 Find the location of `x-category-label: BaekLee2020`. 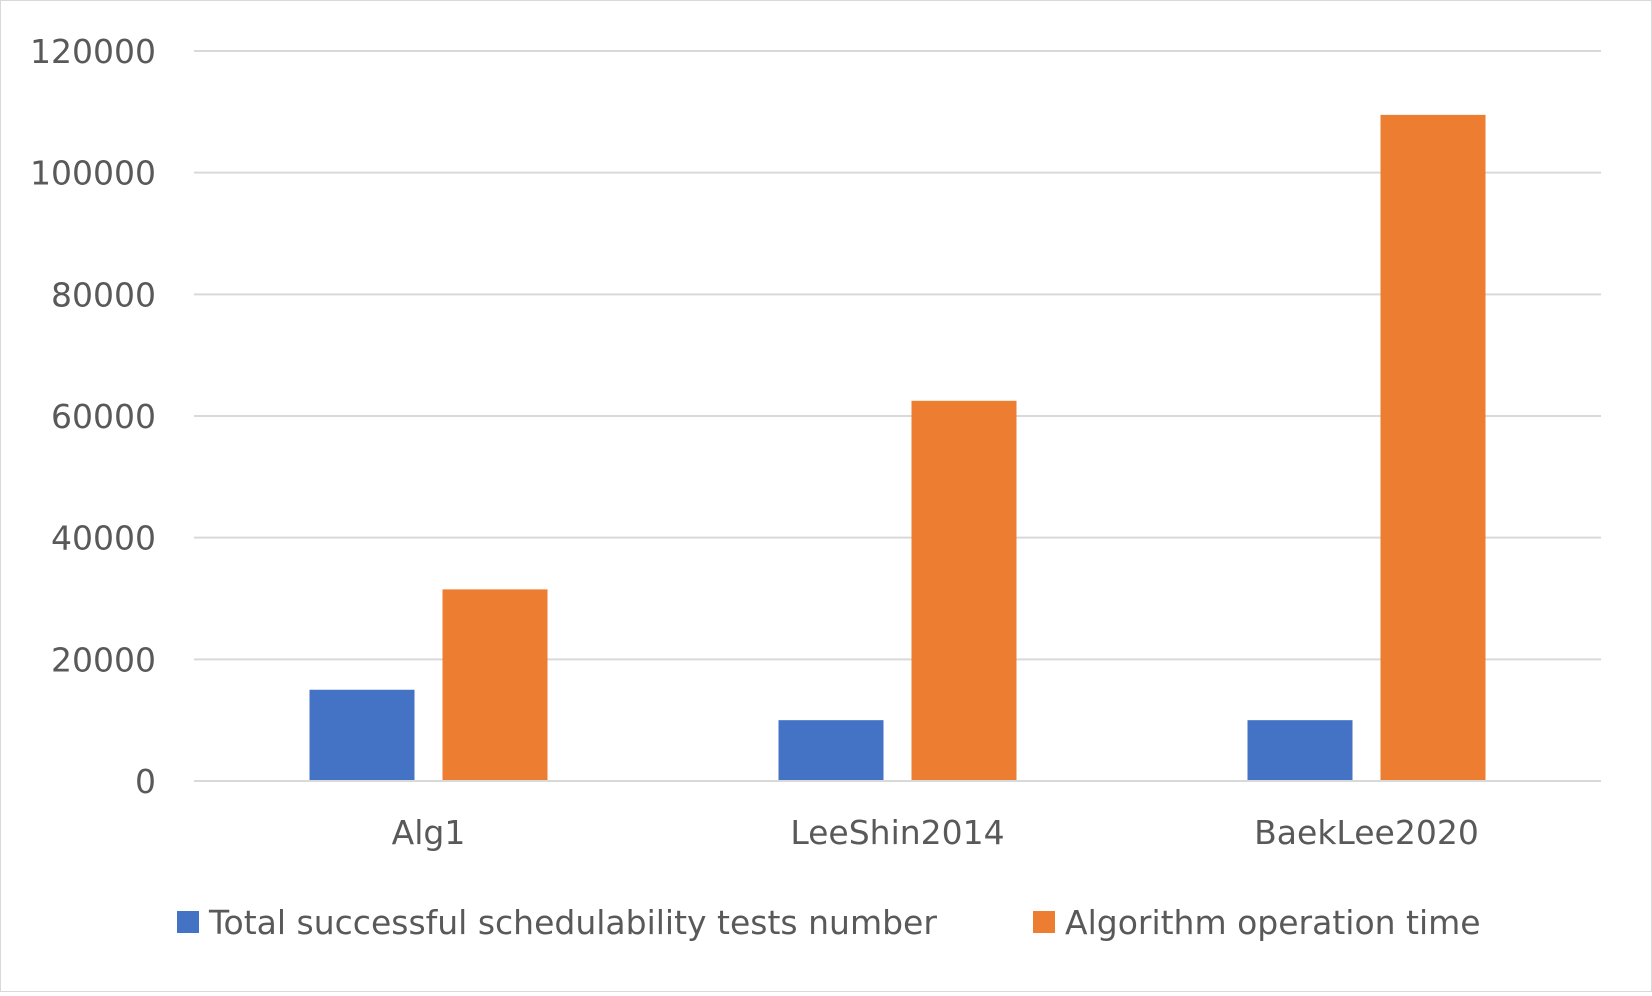

x-category-label: BaekLee2020 is located at coordinates (1366, 832).